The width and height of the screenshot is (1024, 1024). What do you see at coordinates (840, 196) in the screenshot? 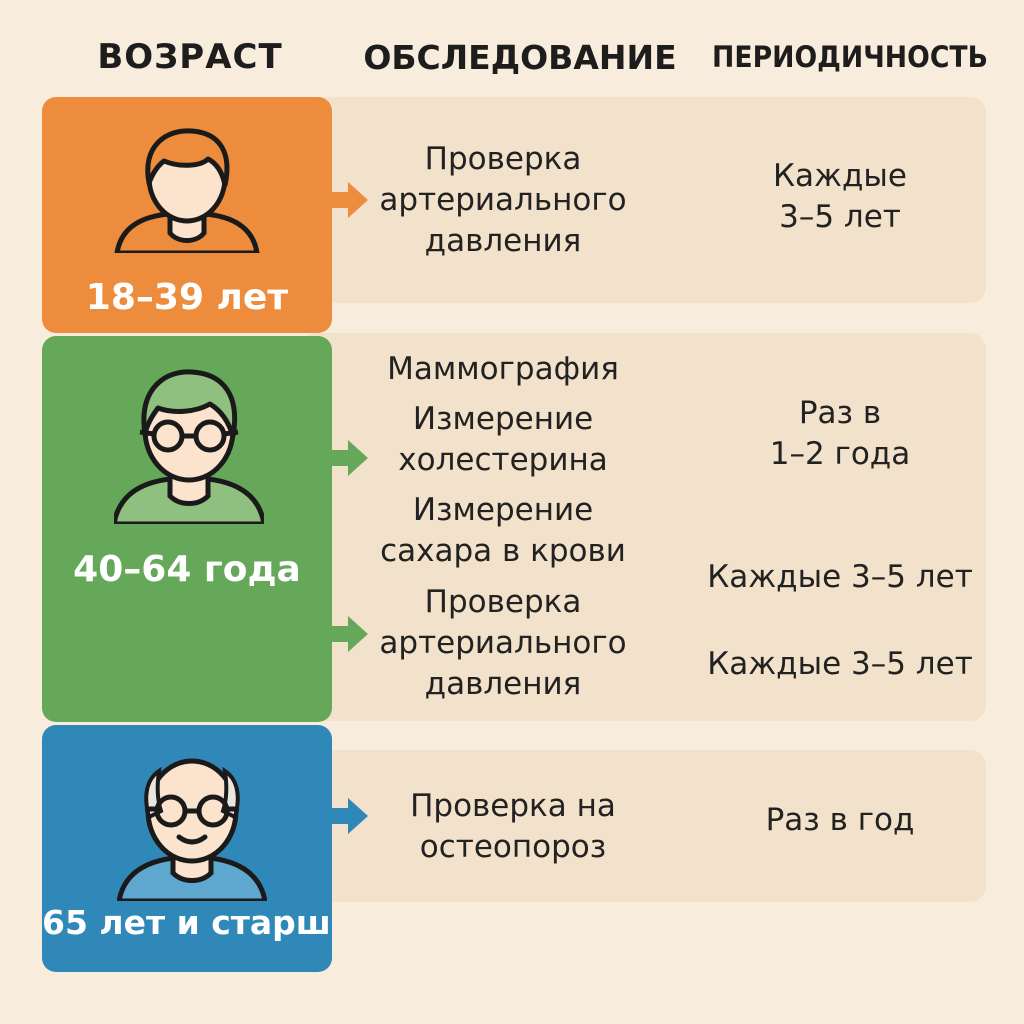
I see `frequency-young-0: Каждые 3–5 лет` at bounding box center [840, 196].